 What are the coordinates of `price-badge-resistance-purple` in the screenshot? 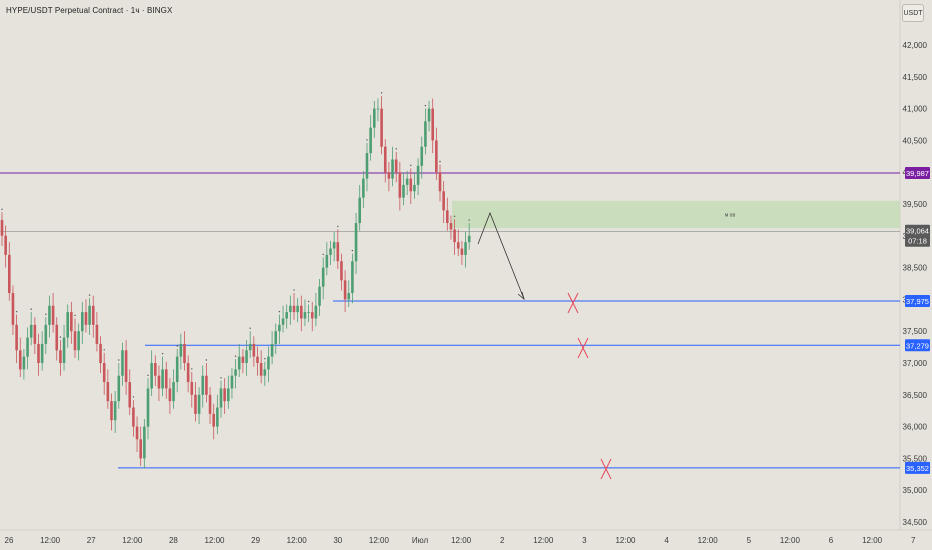 It's located at (917, 173).